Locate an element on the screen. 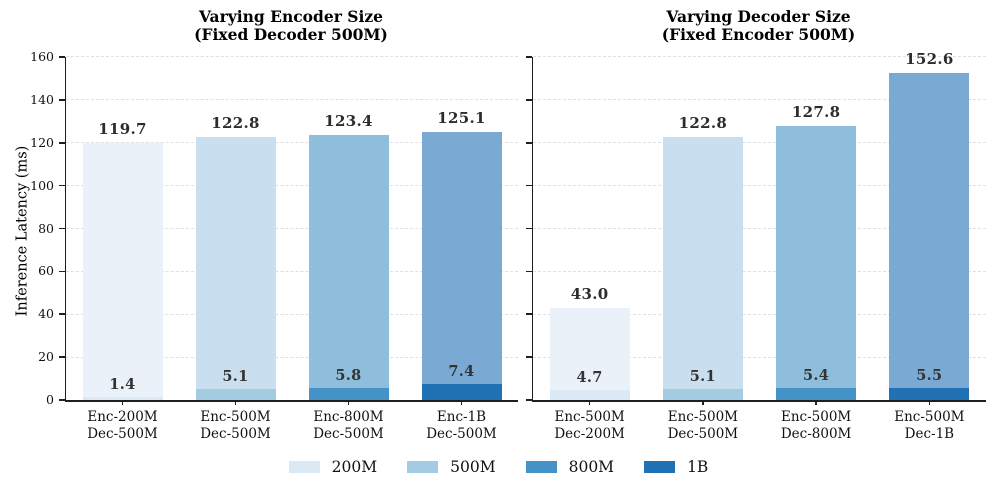 This screenshot has height=486, width=997. x-tick-label: Enc-800M Dec-500M is located at coordinates (348, 425).